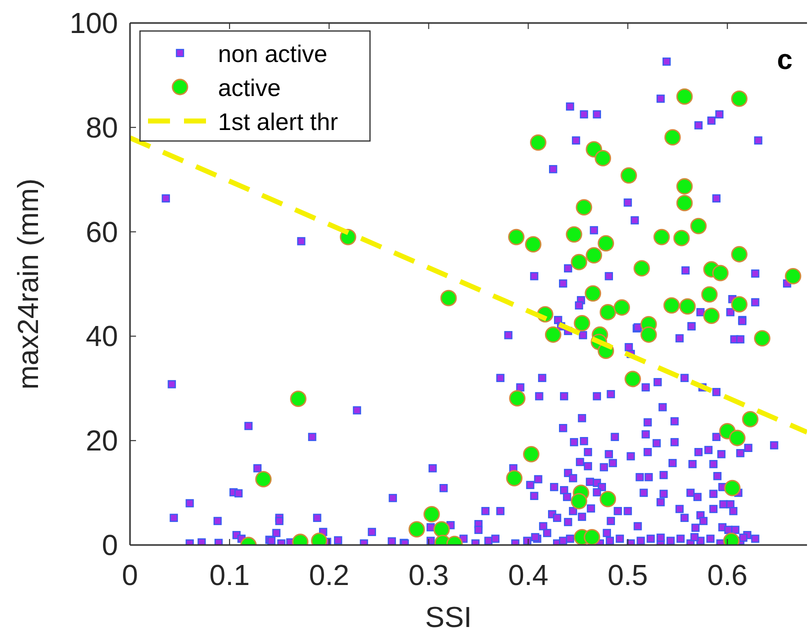  What do you see at coordinates (229, 576) in the screenshot?
I see `x-tick-label: 0.1` at bounding box center [229, 576].